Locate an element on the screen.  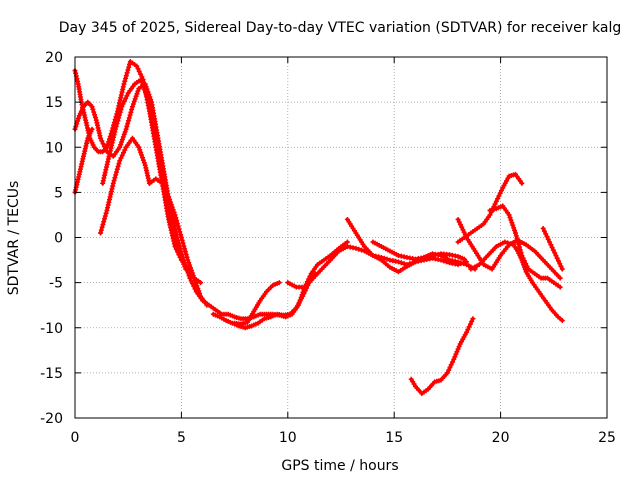
series-track-f is located at coordinates (178, 242).